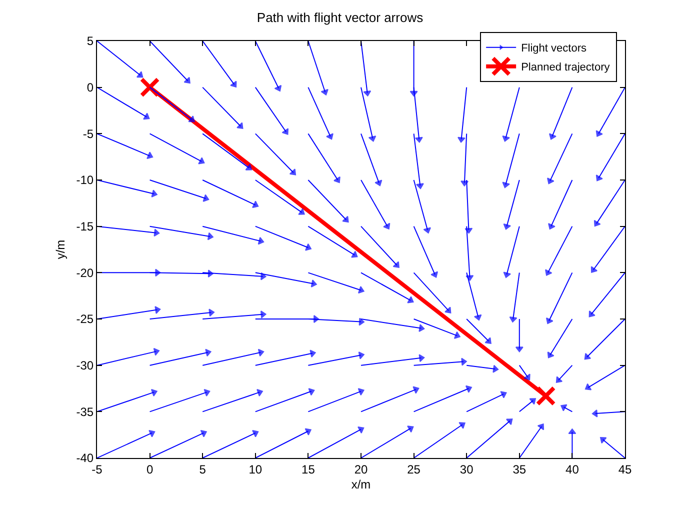  Describe the element at coordinates (85, 365) in the screenshot. I see `y-tick-label: -30` at that location.